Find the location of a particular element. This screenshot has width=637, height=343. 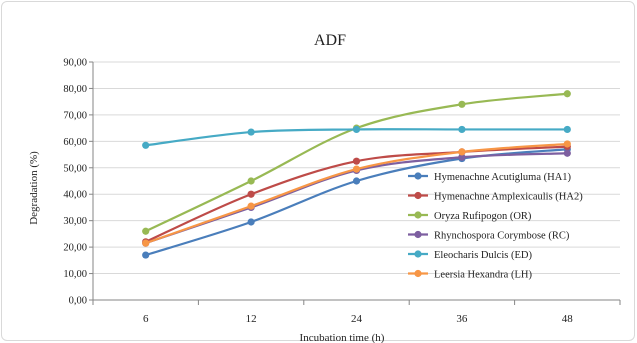

legend-item: Eleocharis Dulcis (ED) is located at coordinates (470, 255).